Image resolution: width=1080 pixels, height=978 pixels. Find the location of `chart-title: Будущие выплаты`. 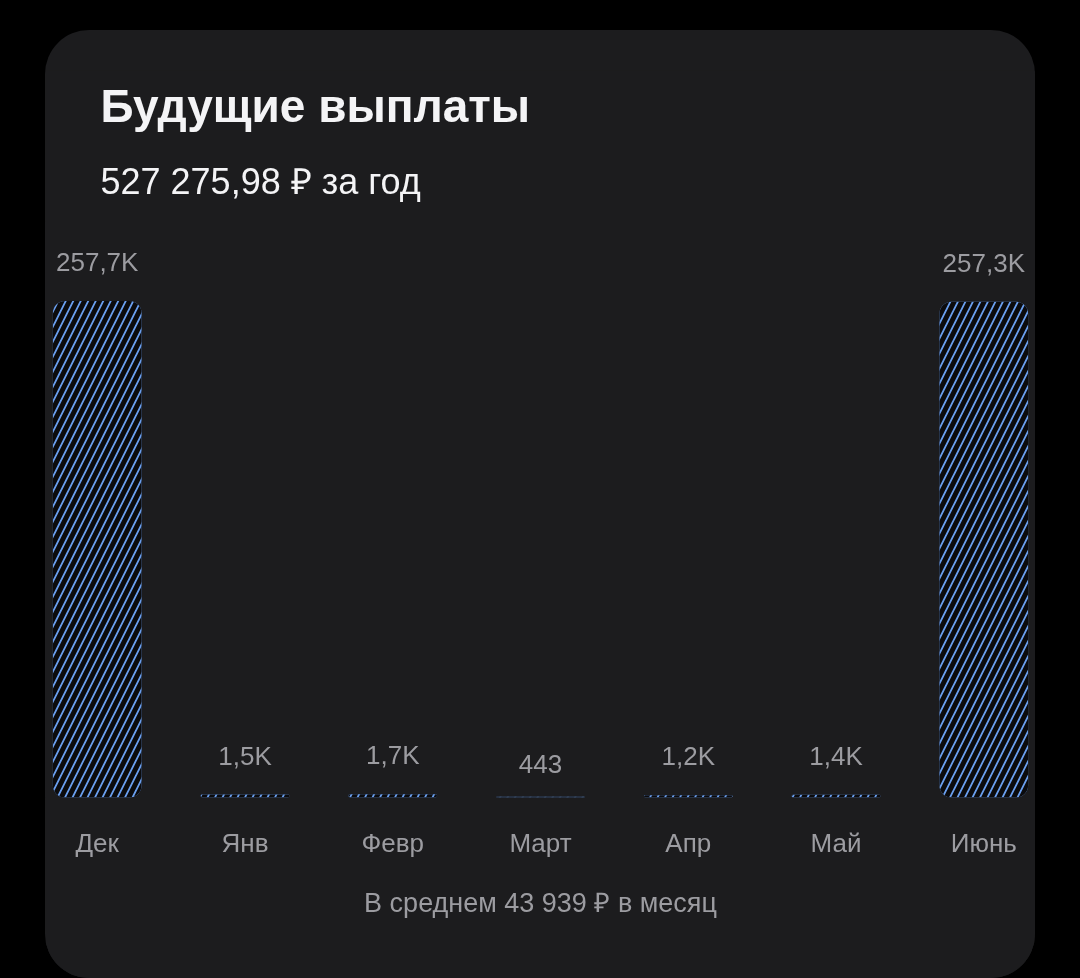

chart-title: Будущие выплаты is located at coordinates (315, 105).